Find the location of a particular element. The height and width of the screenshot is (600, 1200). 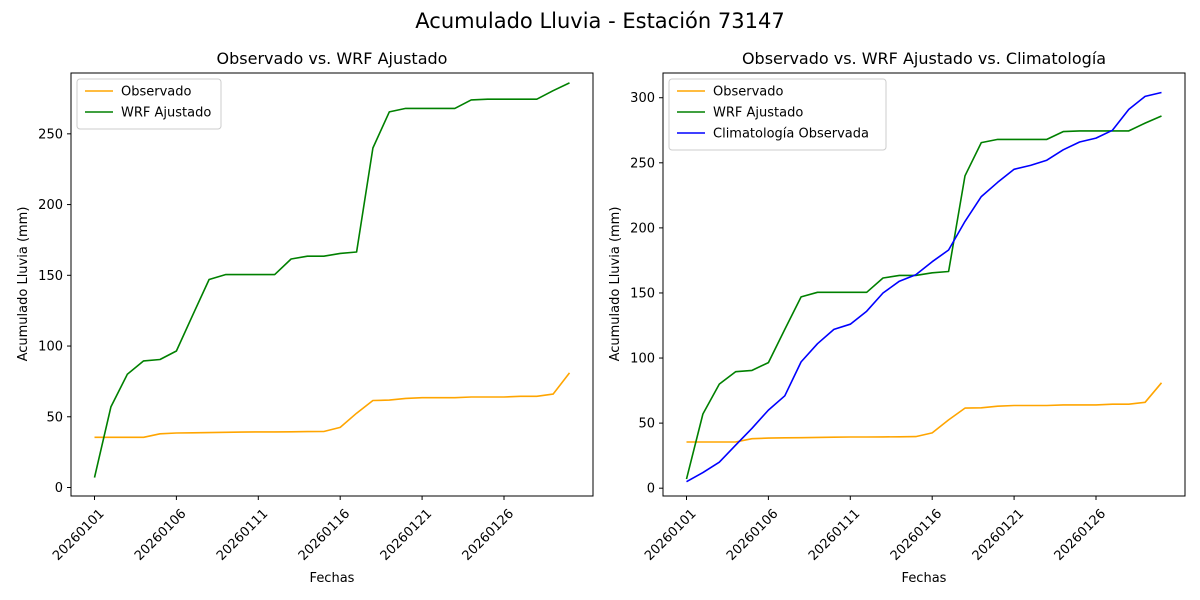

left-y-tick-label: 200 is located at coordinates (50, 205).